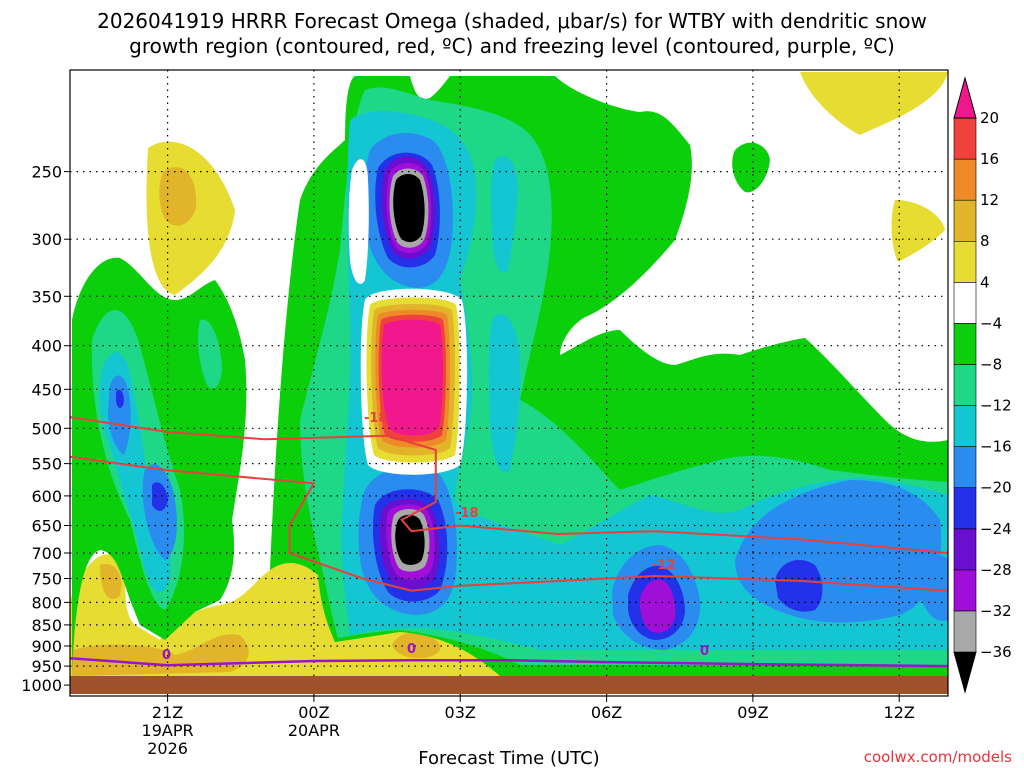  I want to click on y-tick-label-500: 500, so click(46, 428).